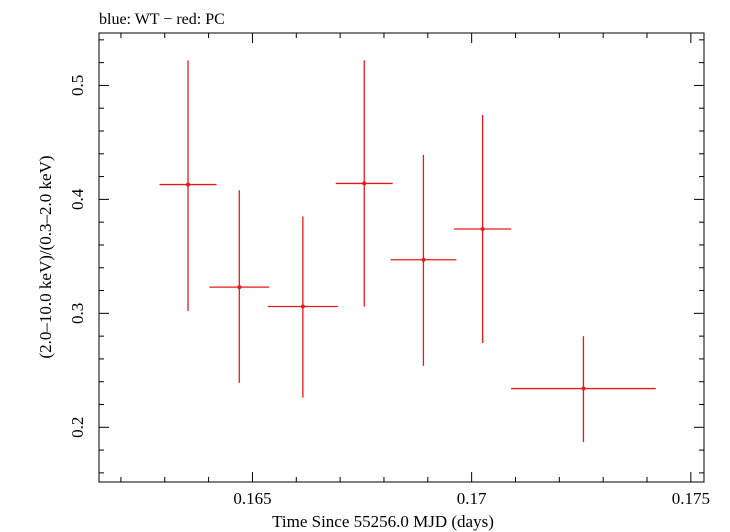 The image size is (730, 532). I want to click on x-tick-label: 0.17, so click(472, 498).